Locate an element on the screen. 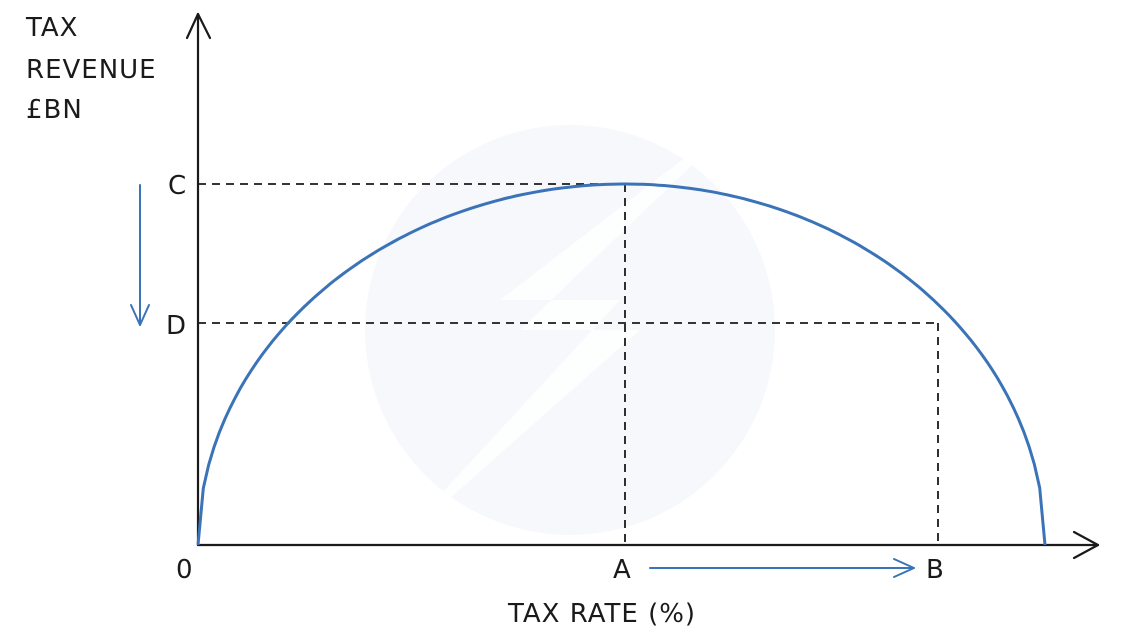 This screenshot has width=1145, height=637. point-label-d: D is located at coordinates (176, 326).